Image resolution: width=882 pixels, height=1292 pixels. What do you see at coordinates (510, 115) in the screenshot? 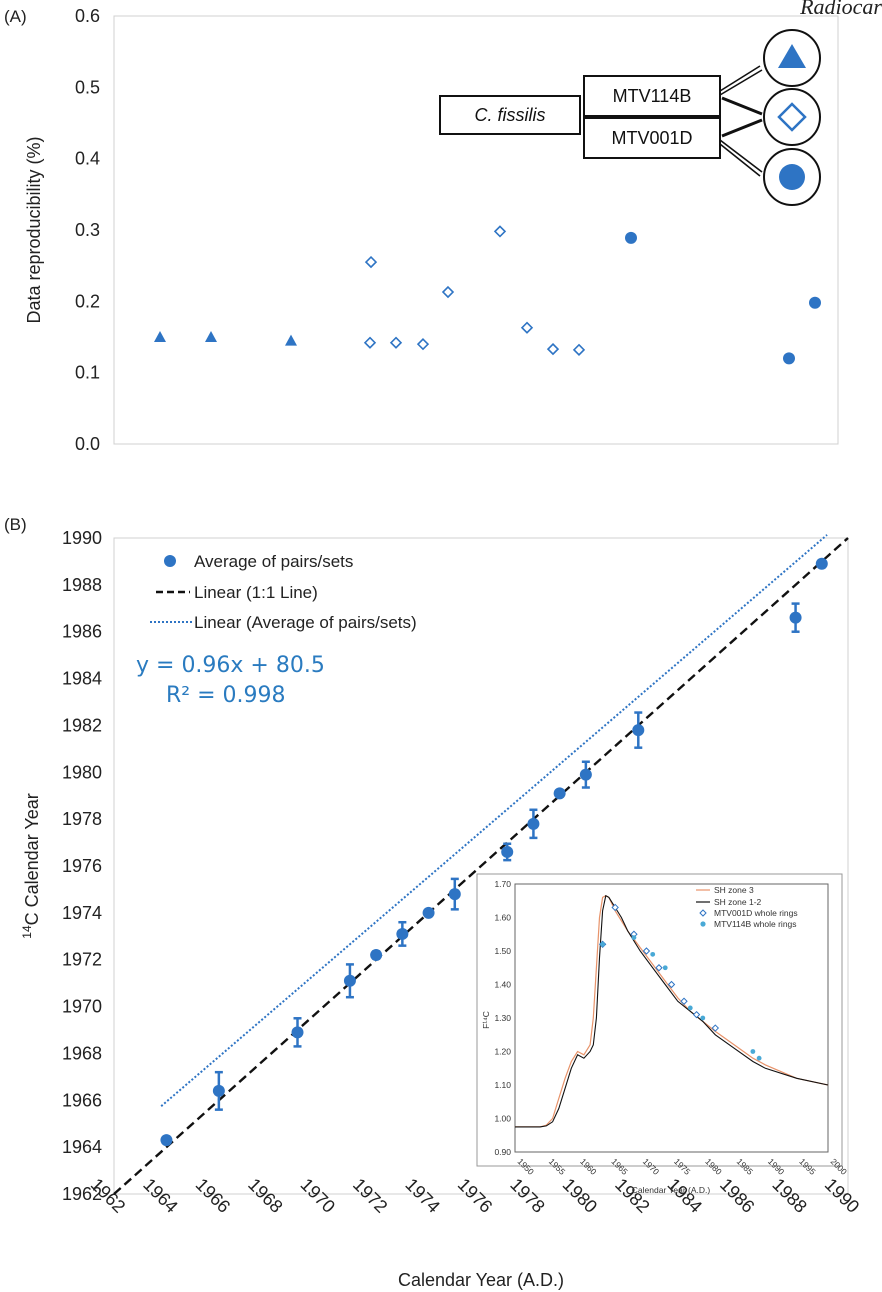
I see `species-box` at bounding box center [510, 115].